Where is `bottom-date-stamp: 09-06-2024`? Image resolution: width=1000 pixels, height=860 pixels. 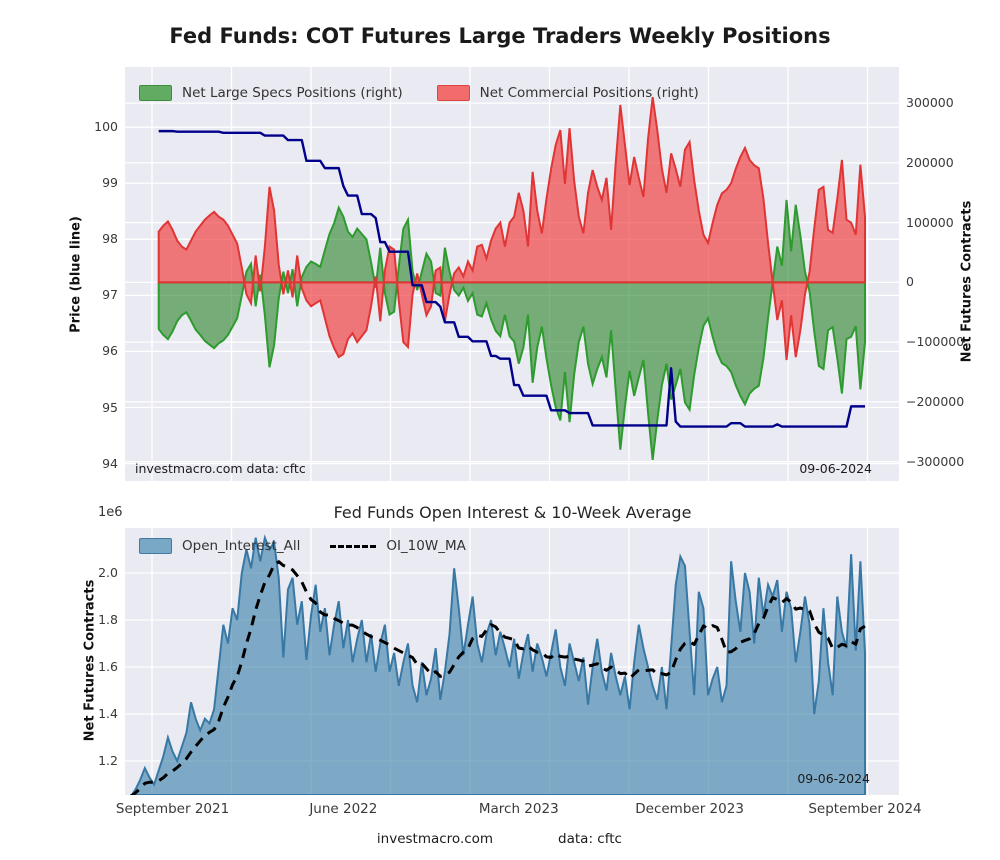 bottom-date-stamp: 09-06-2024 is located at coordinates (833, 778).